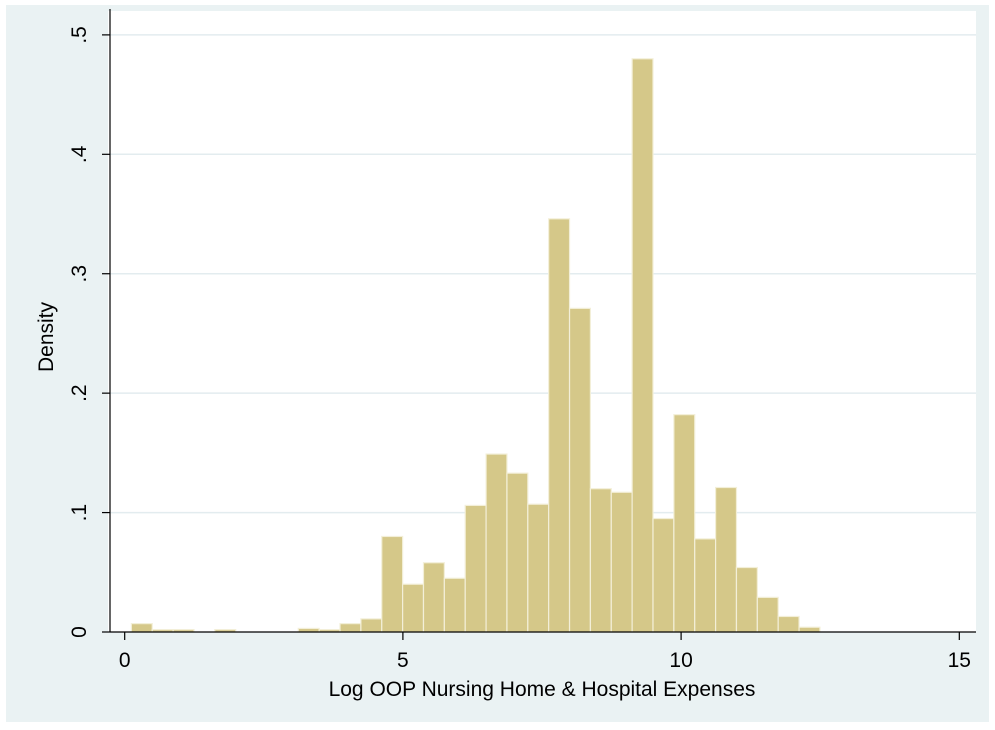  What do you see at coordinates (79, 154) in the screenshot?
I see `y-tick-label: .4` at bounding box center [79, 154].